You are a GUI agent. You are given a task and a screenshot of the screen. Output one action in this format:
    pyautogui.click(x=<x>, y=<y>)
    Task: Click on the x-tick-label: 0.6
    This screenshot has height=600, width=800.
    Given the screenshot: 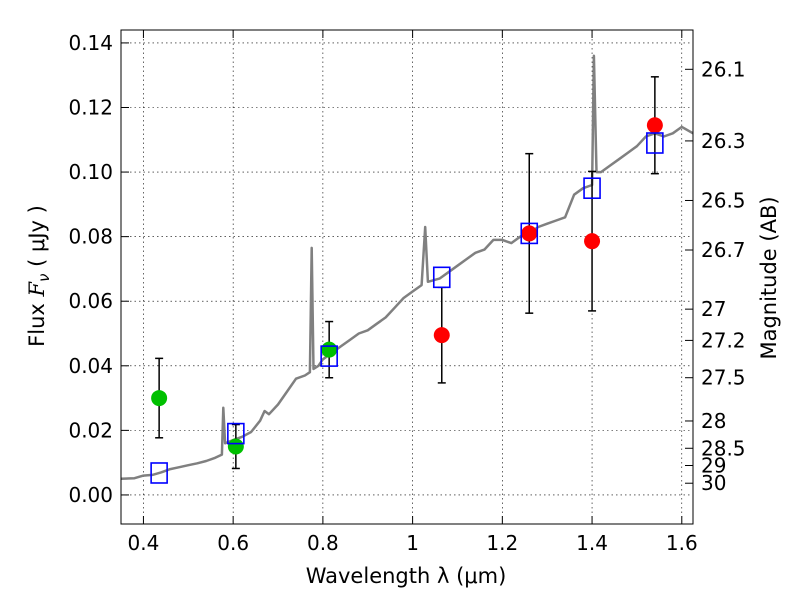 What is the action you would take?
    pyautogui.click(x=233, y=543)
    